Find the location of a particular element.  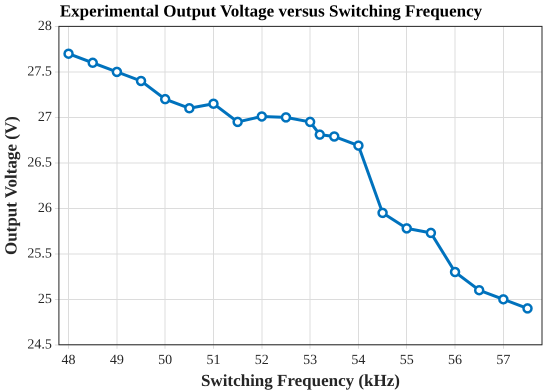

x-tick-label: 54 is located at coordinates (358, 360).